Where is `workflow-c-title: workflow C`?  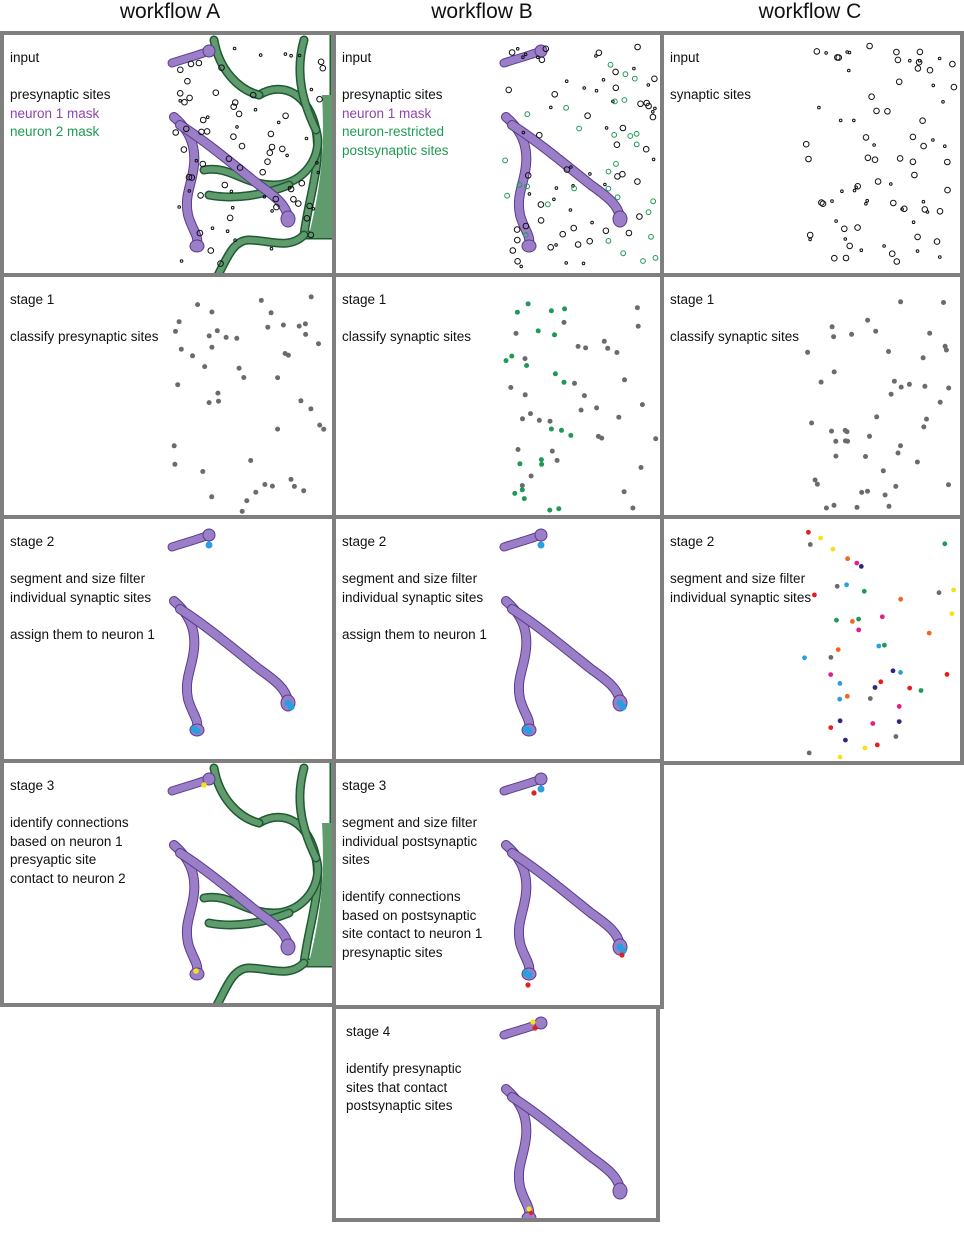 workflow-c-title: workflow C is located at coordinates (810, 11).